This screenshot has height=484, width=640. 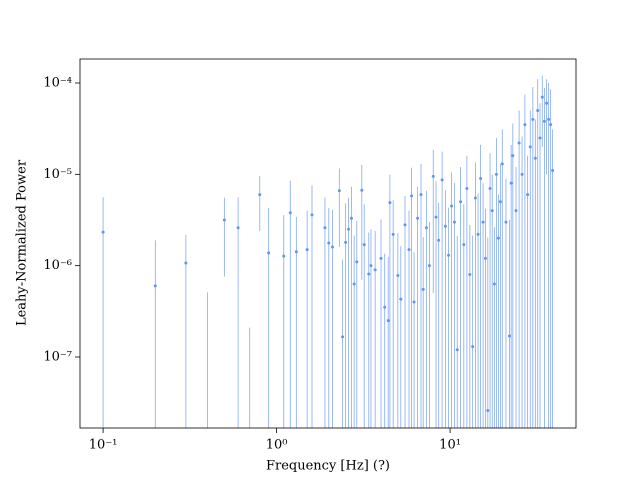 What do you see at coordinates (277, 445) in the screenshot?
I see `x-tick-label: 10⁰` at bounding box center [277, 445].